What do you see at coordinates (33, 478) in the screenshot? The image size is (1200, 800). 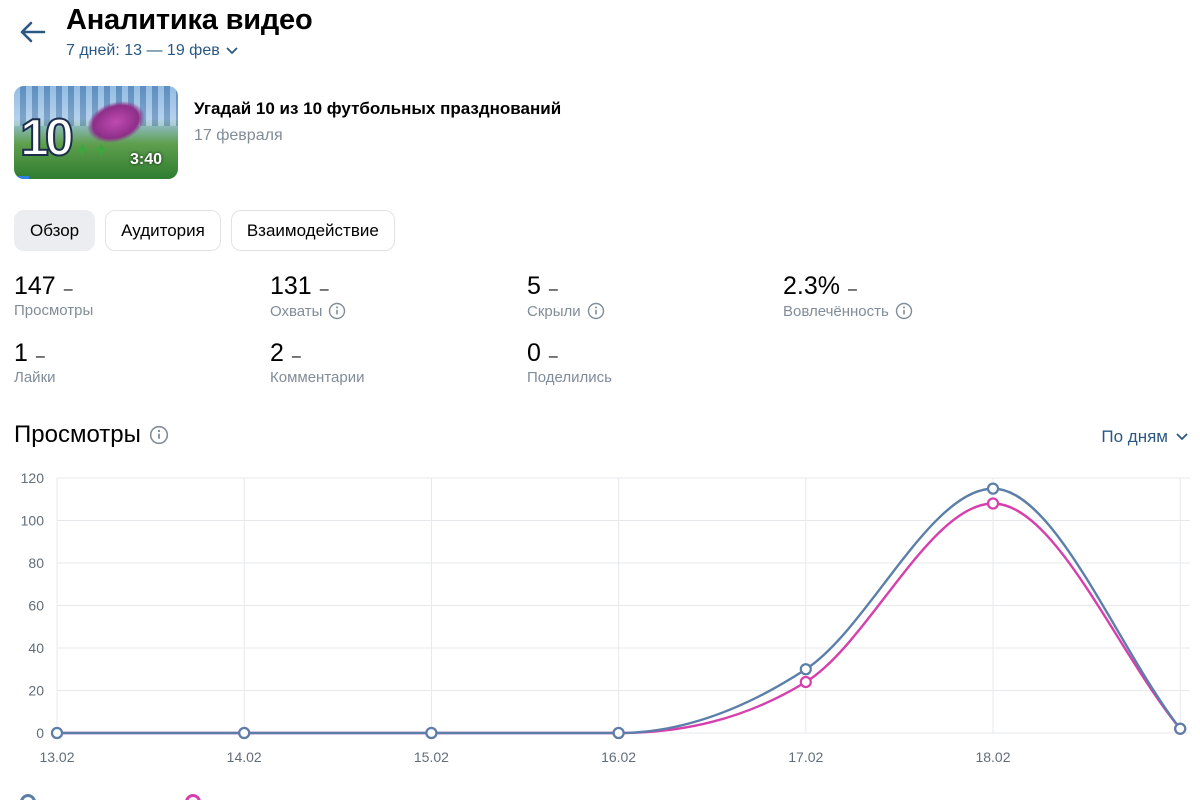 I see `y-tick-label: 120` at bounding box center [33, 478].